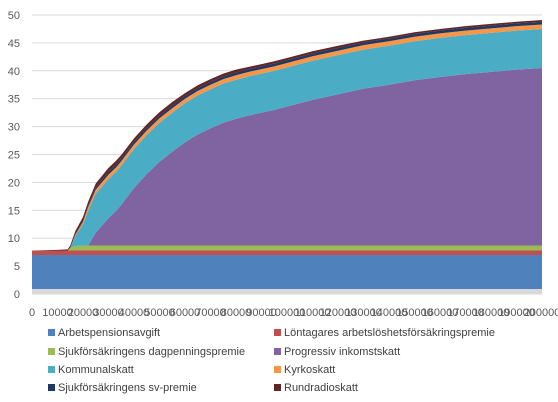  What do you see at coordinates (83, 313) in the screenshot?
I see `x-tick-label: 20000` at bounding box center [83, 313].